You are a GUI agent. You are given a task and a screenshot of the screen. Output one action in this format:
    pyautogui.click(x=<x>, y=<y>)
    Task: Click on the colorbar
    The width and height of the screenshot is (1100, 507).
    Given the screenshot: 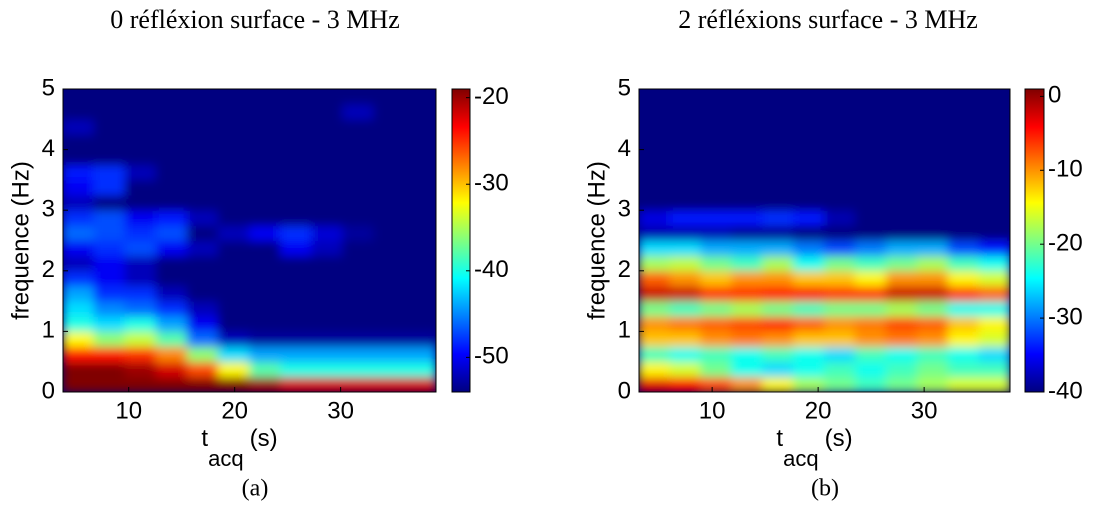 What is the action you would take?
    pyautogui.click(x=461, y=240)
    